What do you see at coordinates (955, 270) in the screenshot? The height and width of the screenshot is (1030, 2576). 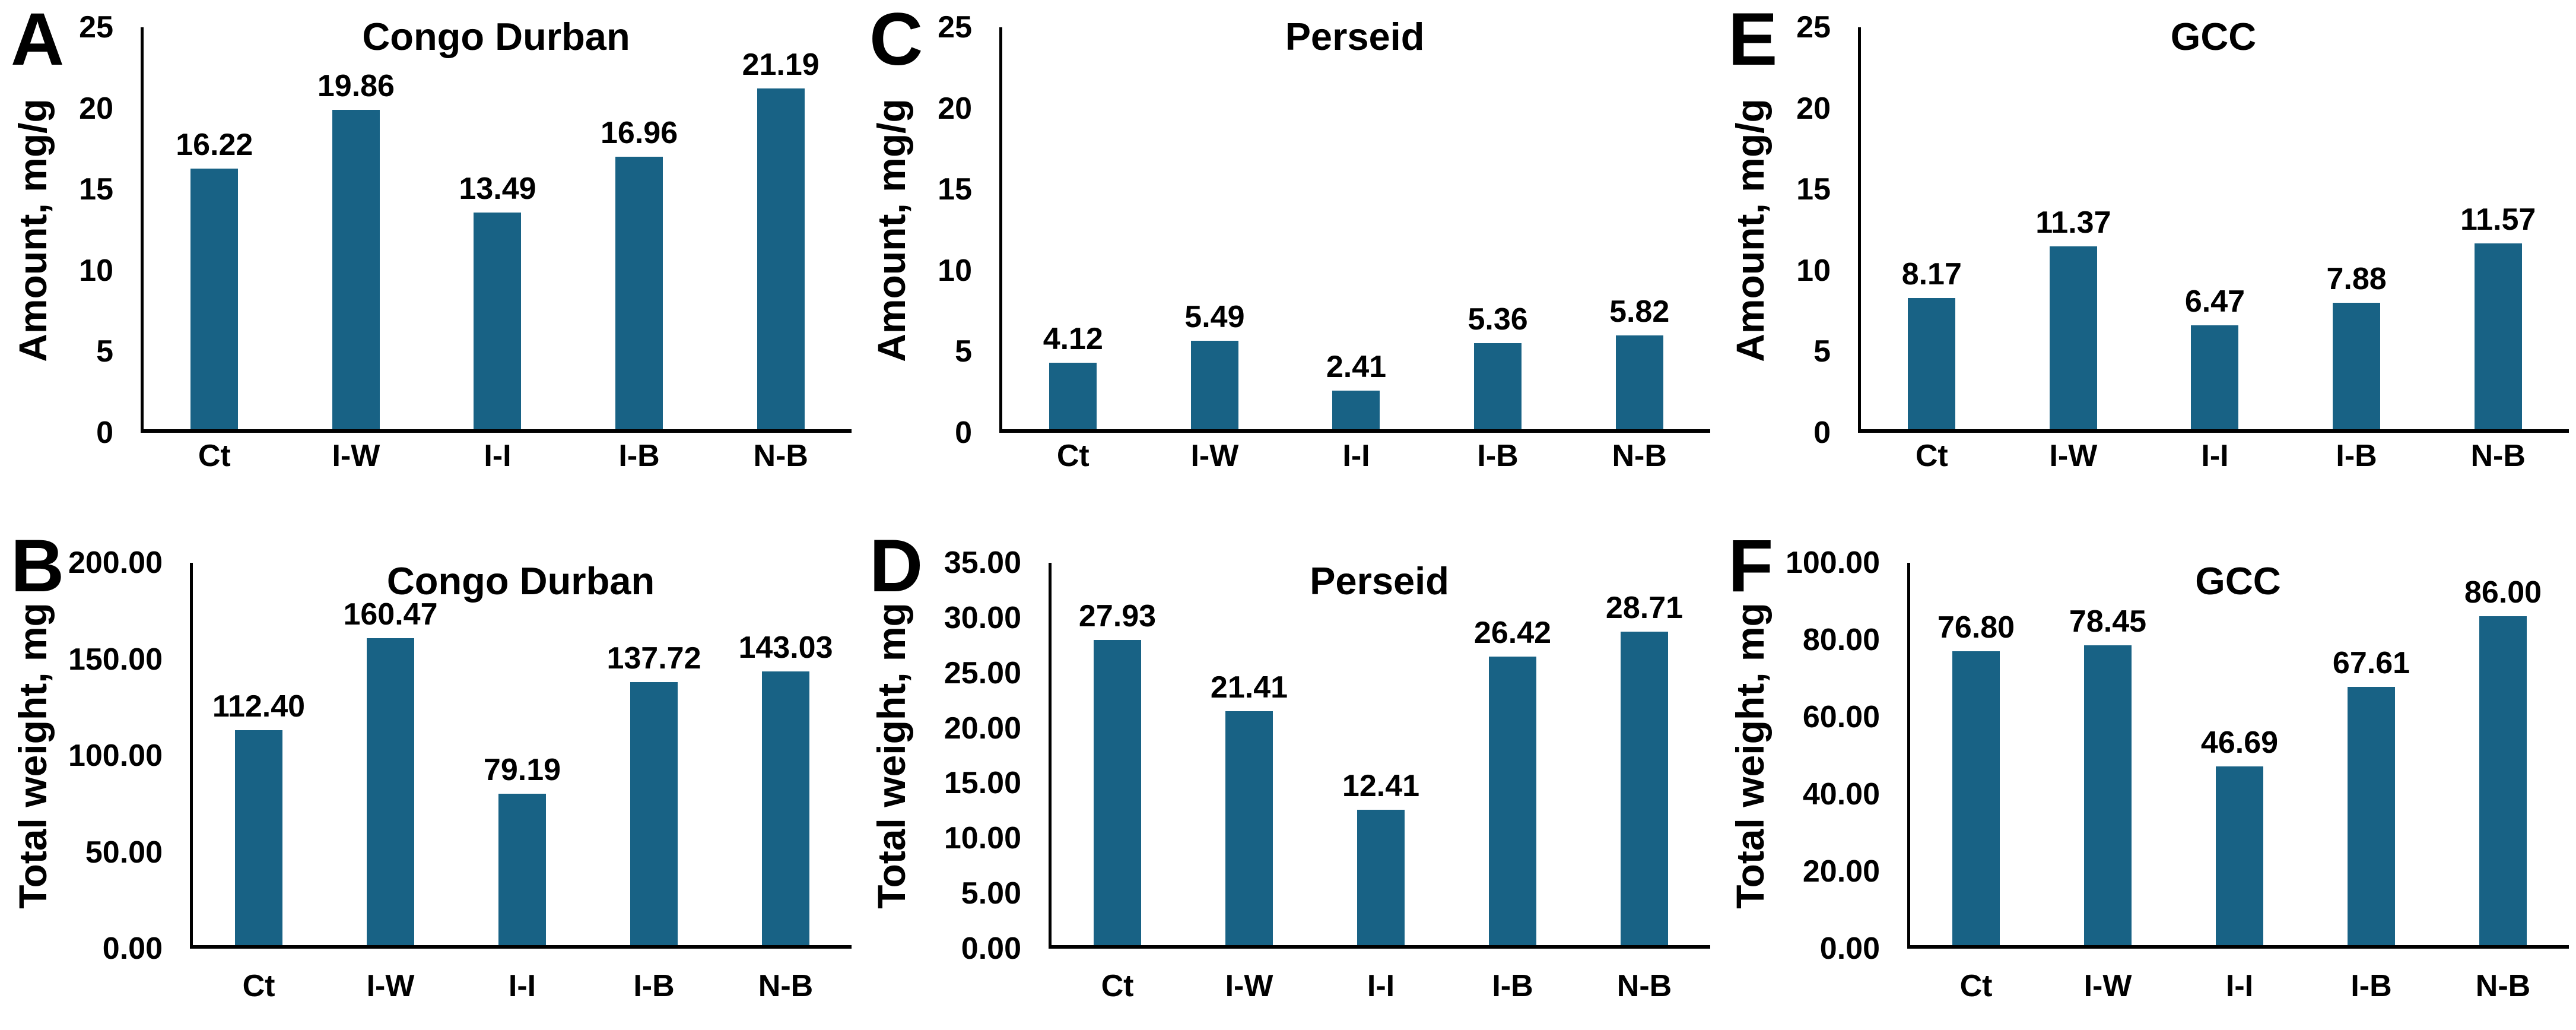 I see `y-tick-label: 10` at bounding box center [955, 270].